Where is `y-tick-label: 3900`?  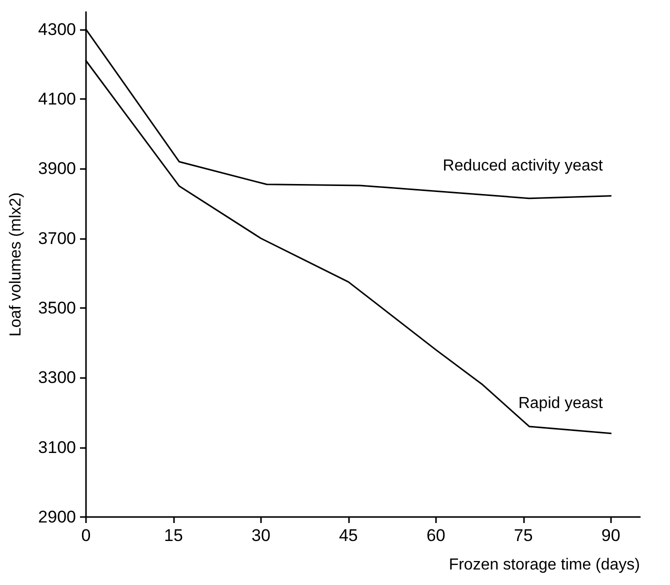
y-tick-label: 3900 is located at coordinates (57, 168).